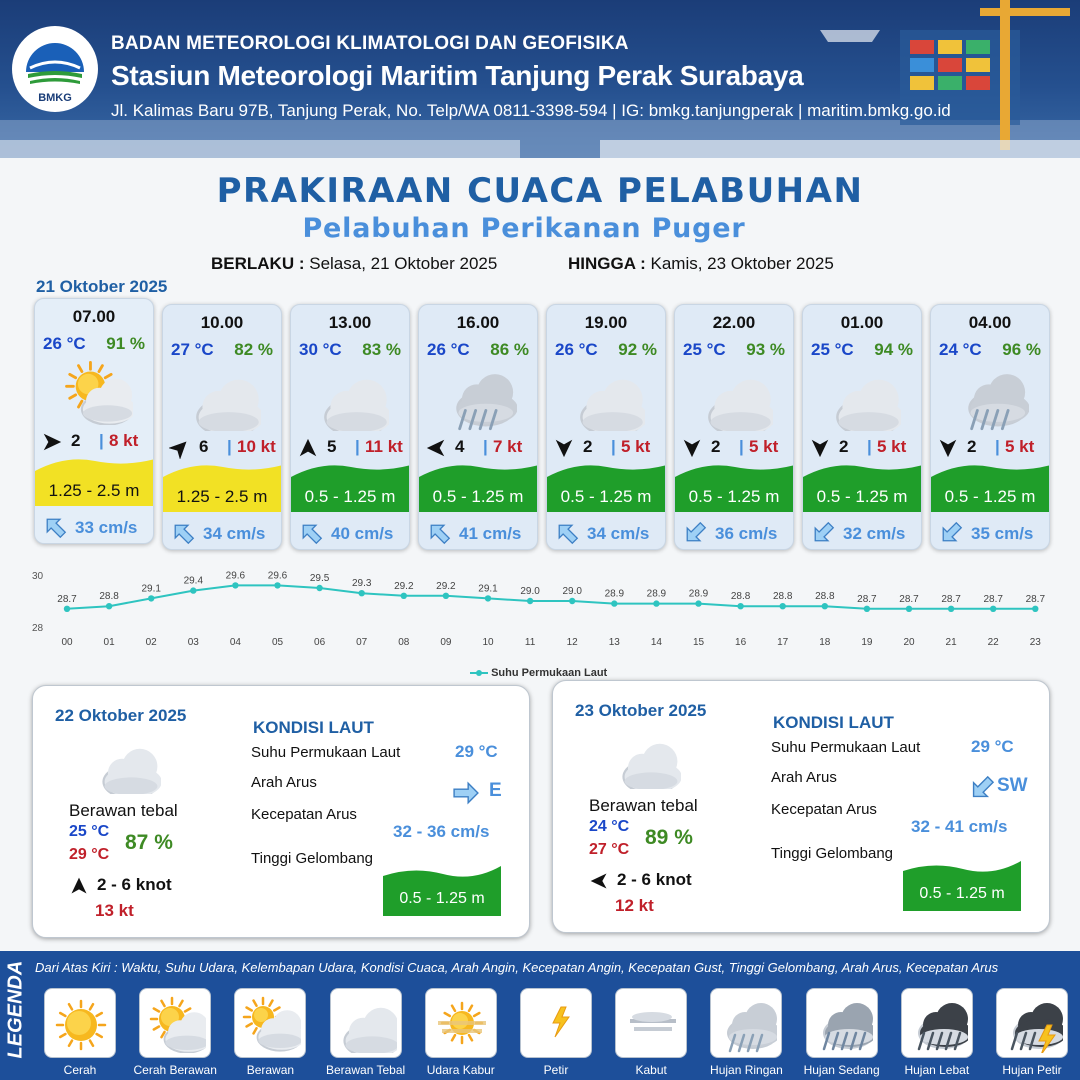  I want to click on wave-shape, so click(606, 488).